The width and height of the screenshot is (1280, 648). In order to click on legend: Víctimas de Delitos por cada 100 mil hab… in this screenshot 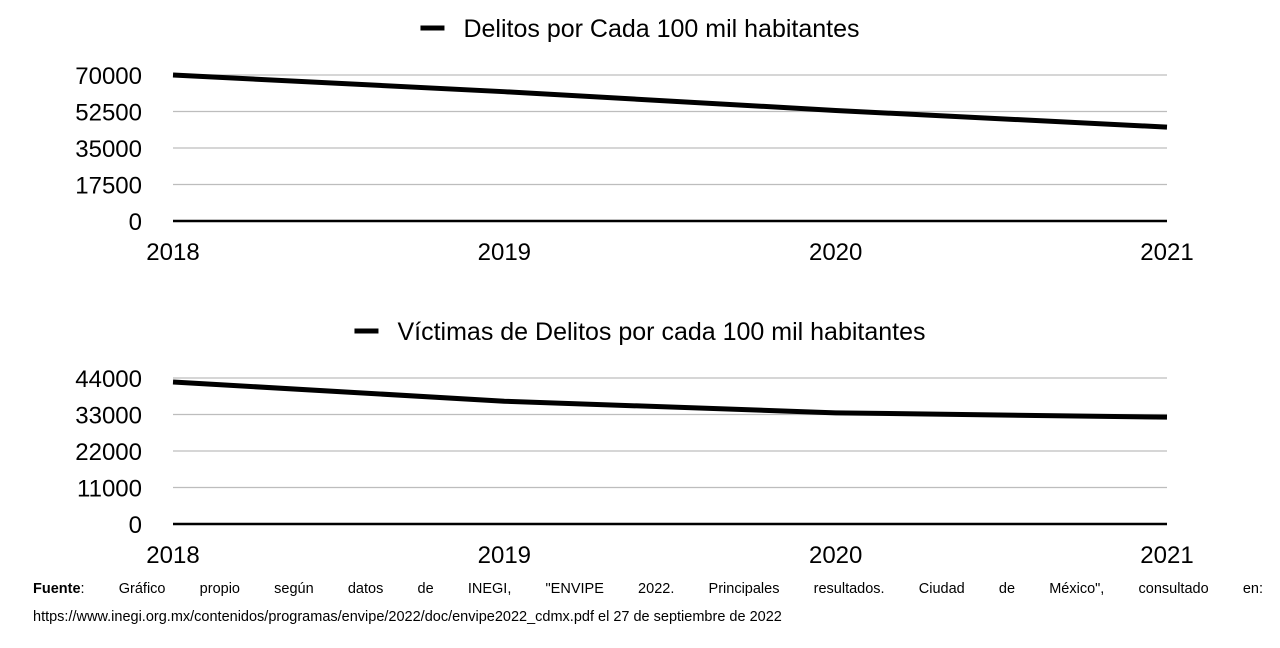, I will do `click(640, 332)`.